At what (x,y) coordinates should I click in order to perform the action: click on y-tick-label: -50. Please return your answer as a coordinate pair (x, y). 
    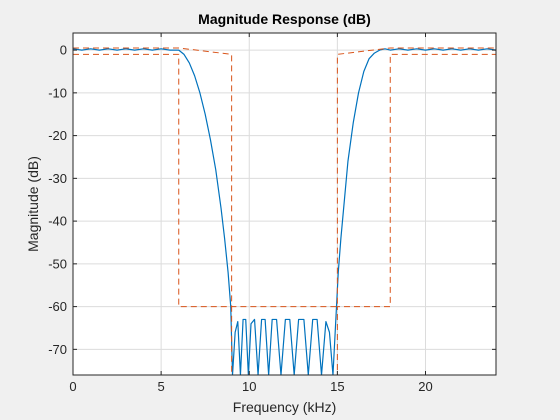
    Looking at the image, I should click on (57, 263).